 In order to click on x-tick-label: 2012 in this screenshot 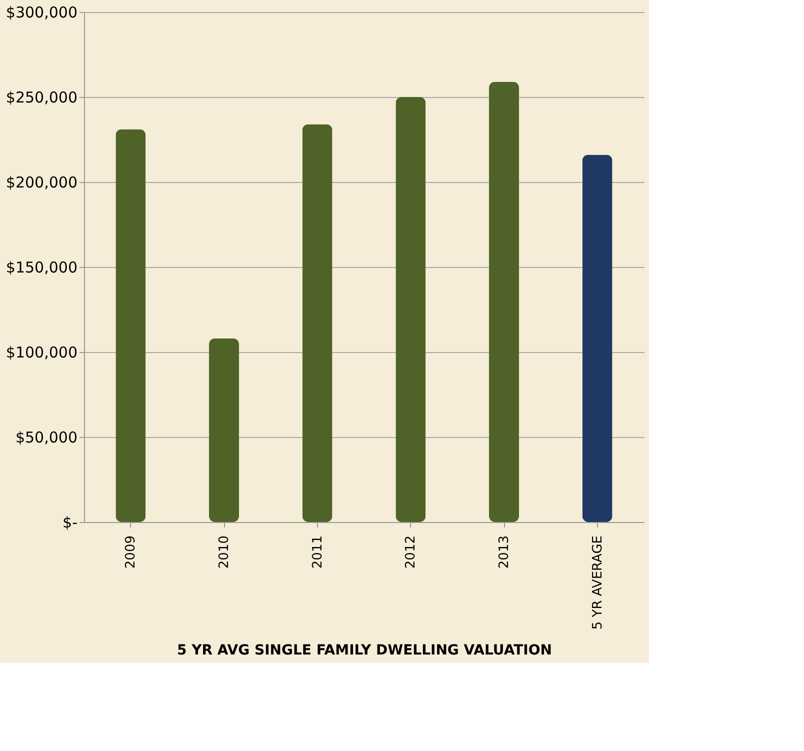, I will do `click(411, 552)`.